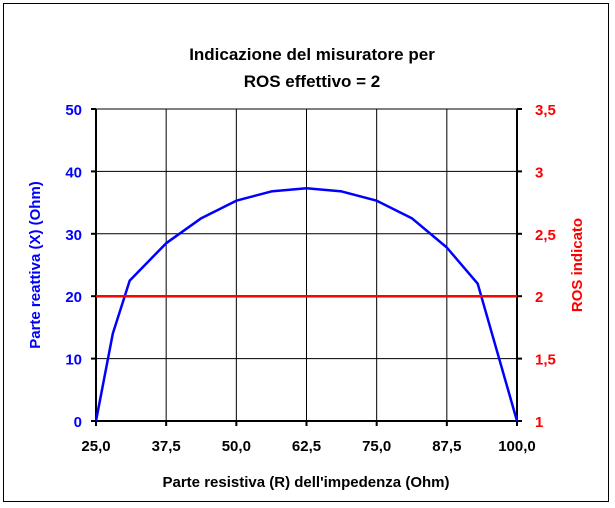  What do you see at coordinates (577, 265) in the screenshot?
I see `y-right-axis-label: ROS indicato` at bounding box center [577, 265].